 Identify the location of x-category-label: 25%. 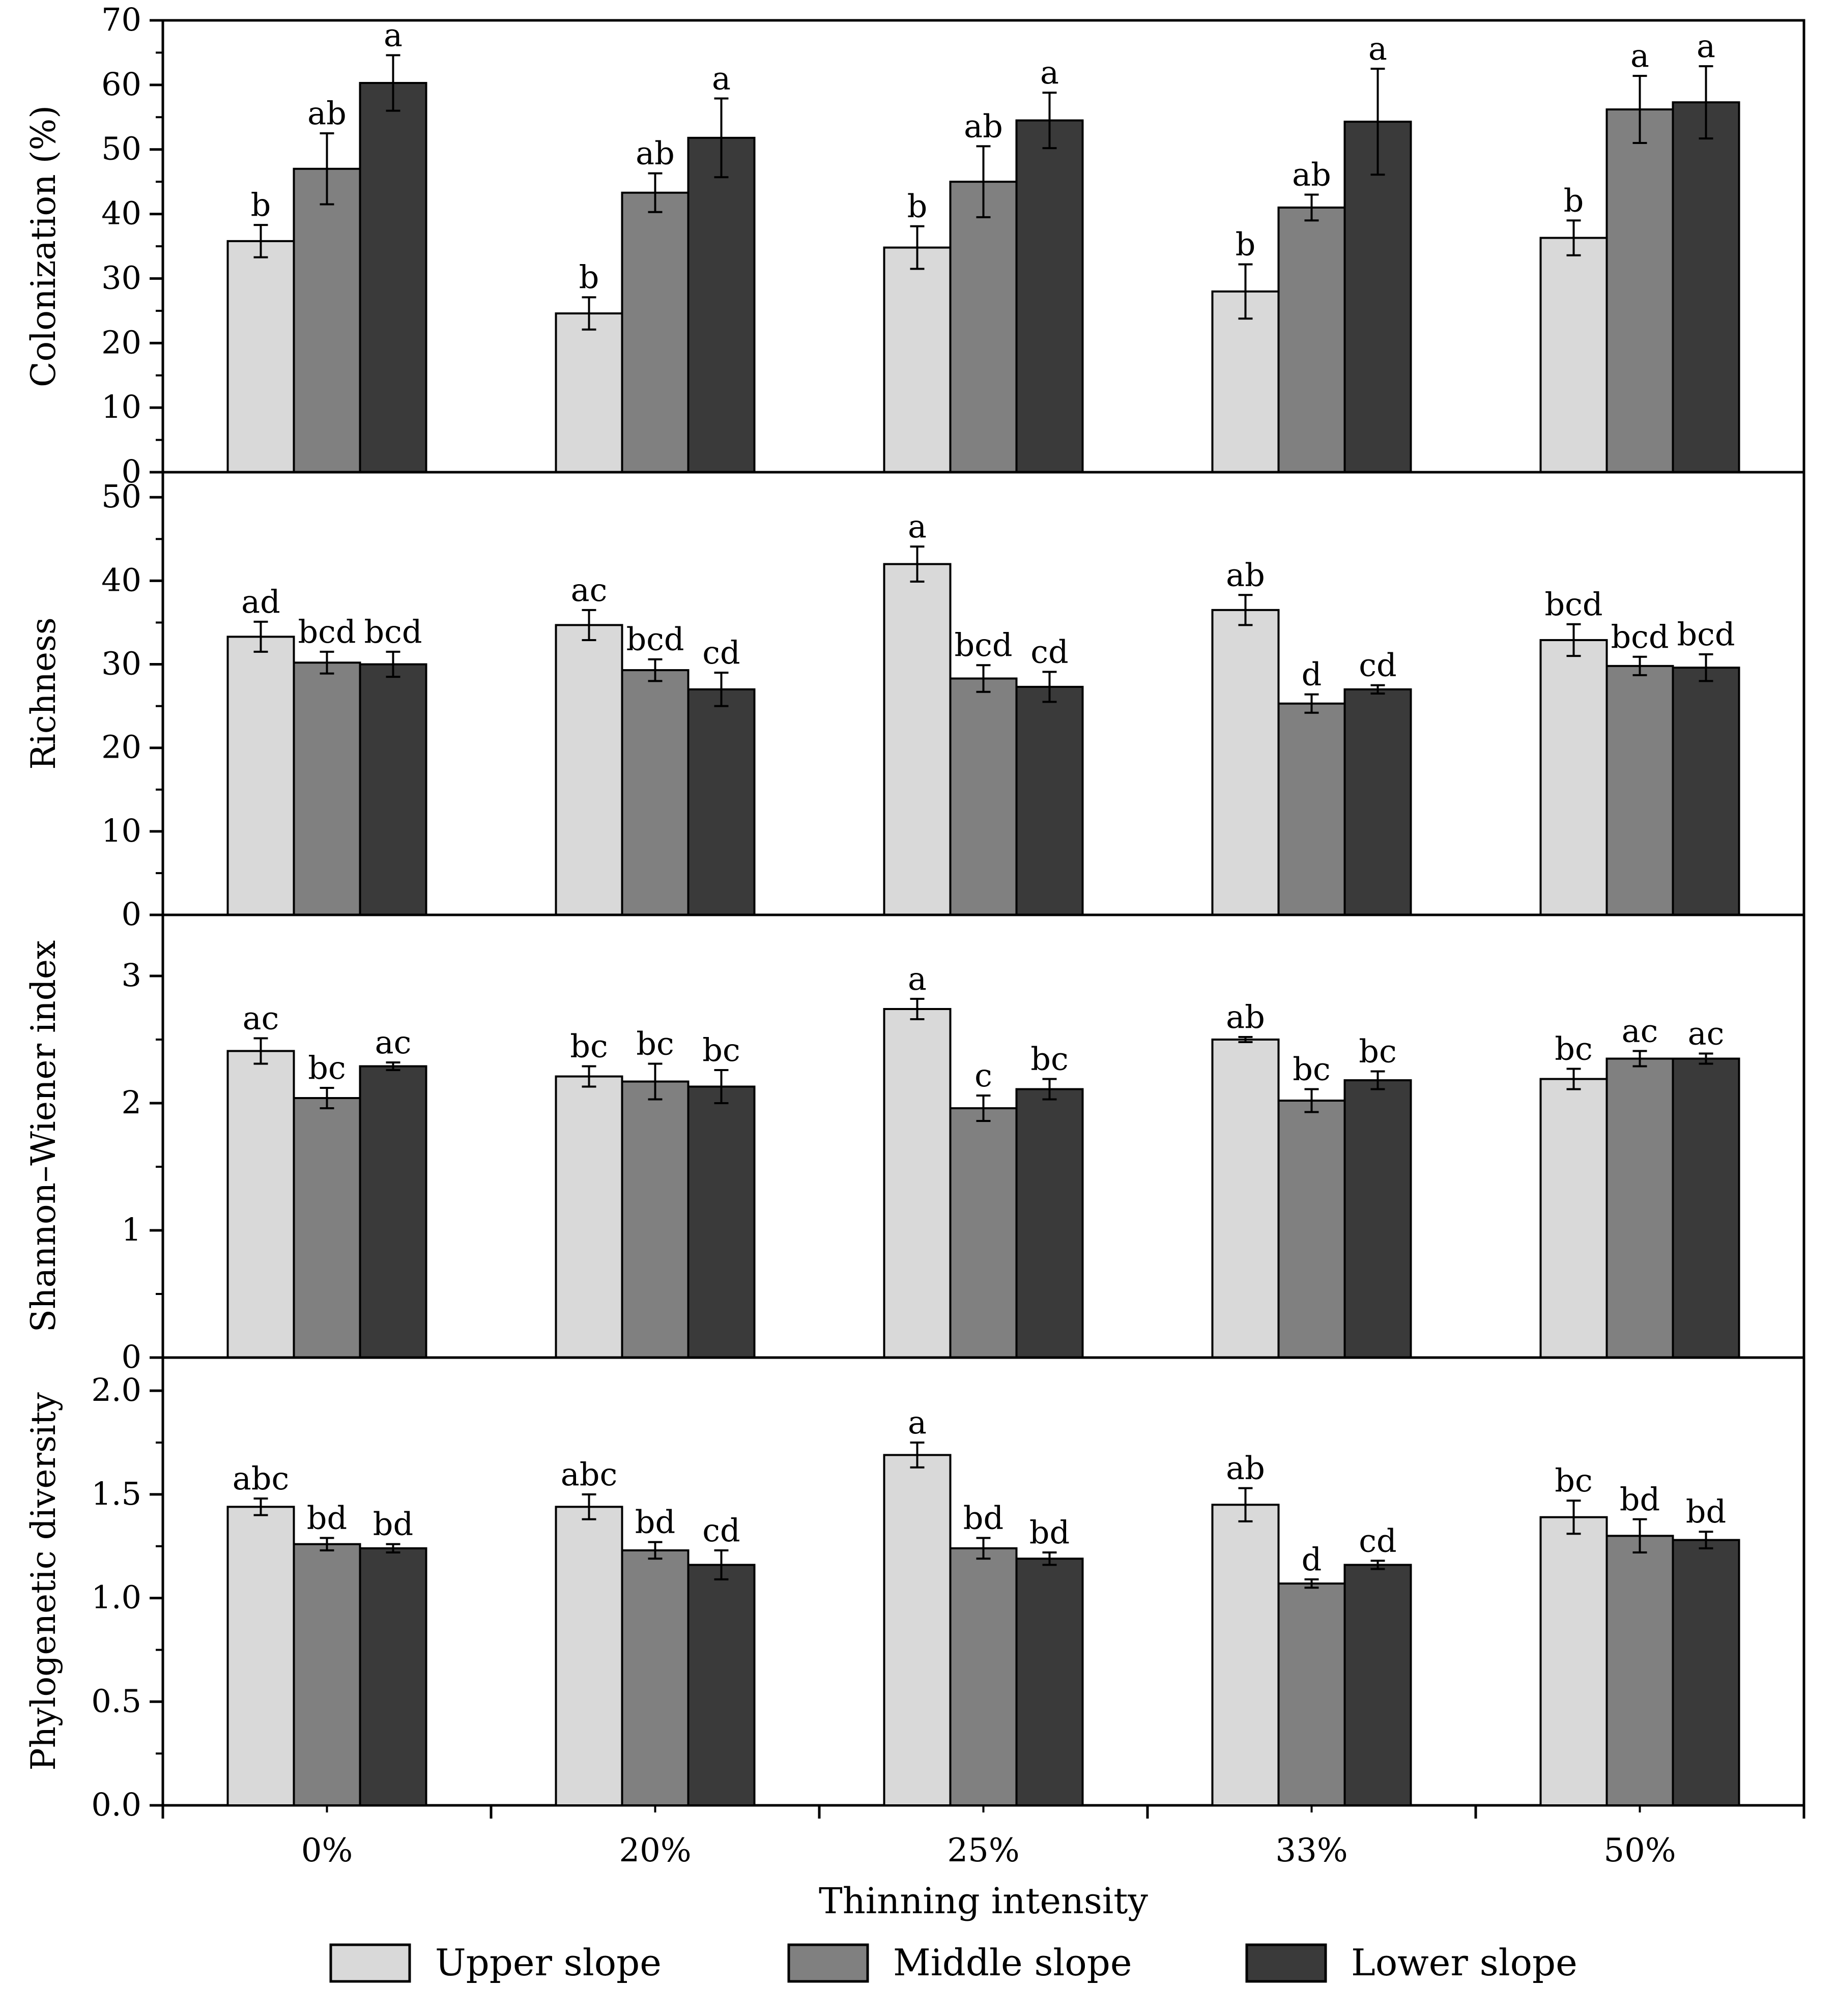
(983, 1850).